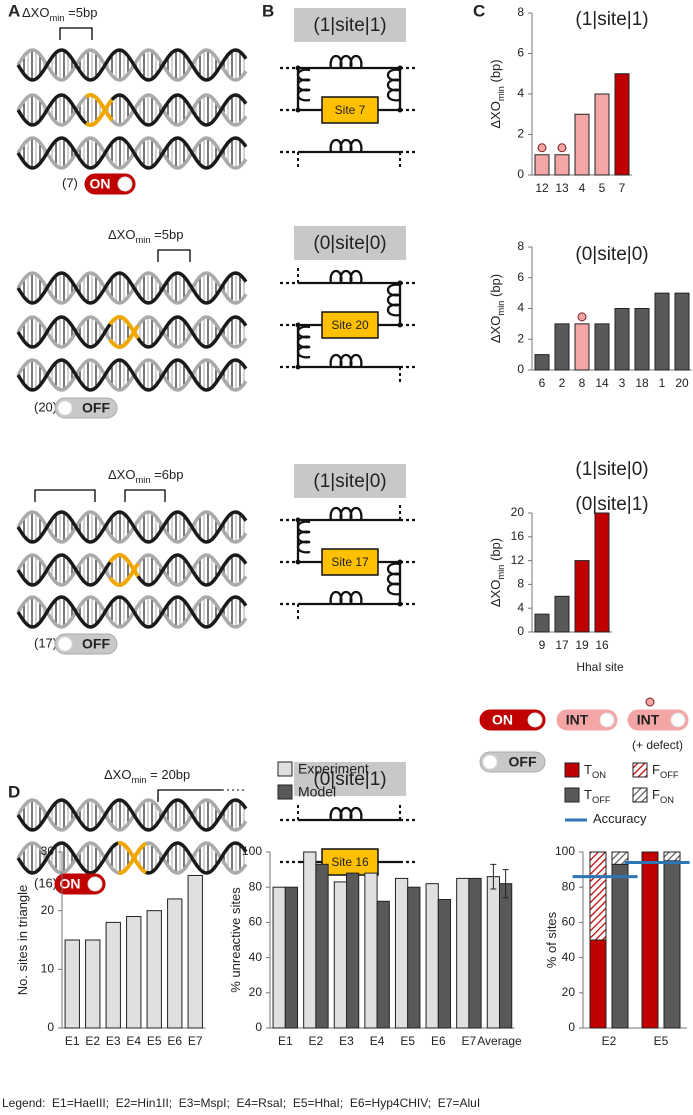  Describe the element at coordinates (317, 792) in the screenshot. I see `legend-label: Model` at that location.